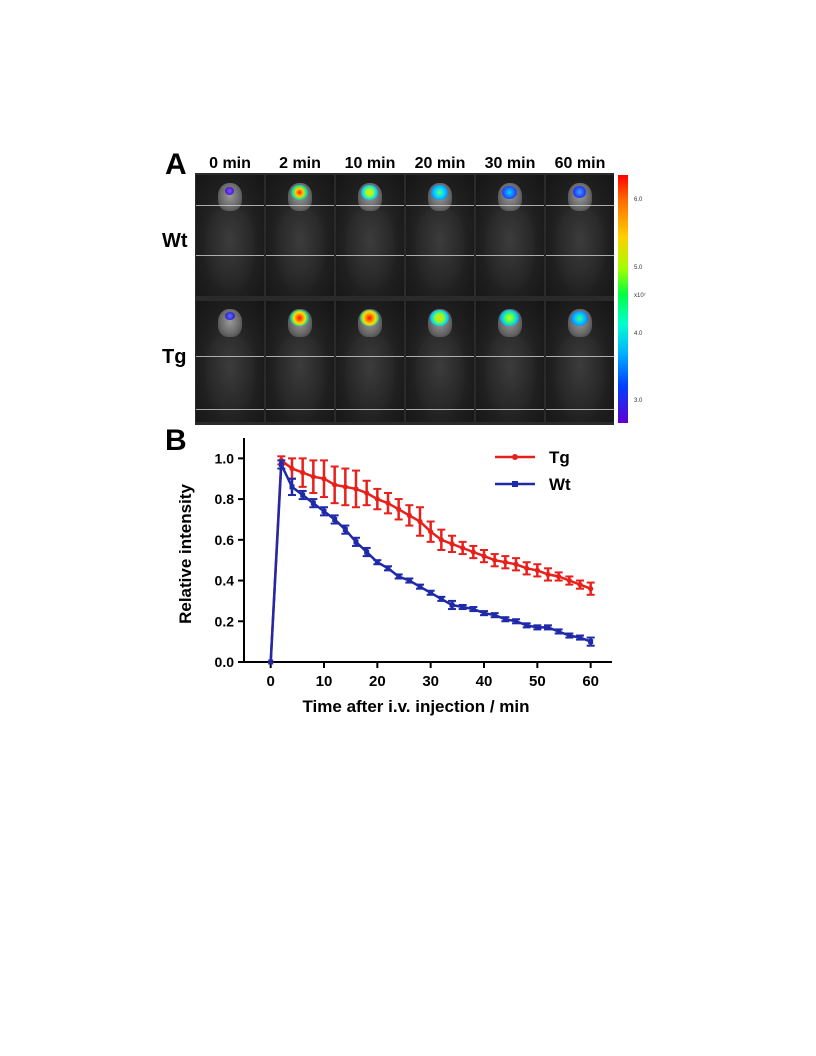  Describe the element at coordinates (175, 241) in the screenshot. I see `row-label-wt: Wt` at that location.